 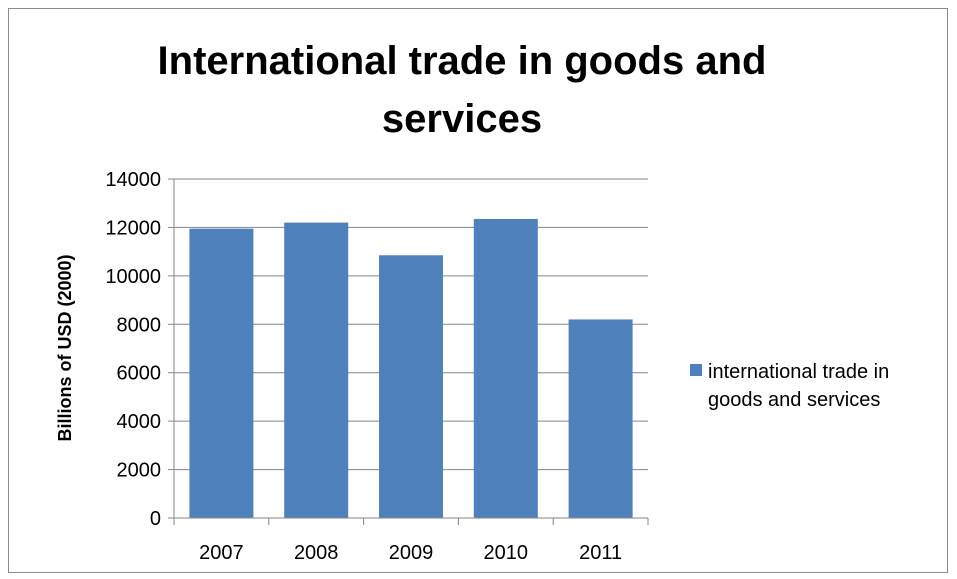 I want to click on bar-2010, so click(x=505, y=368).